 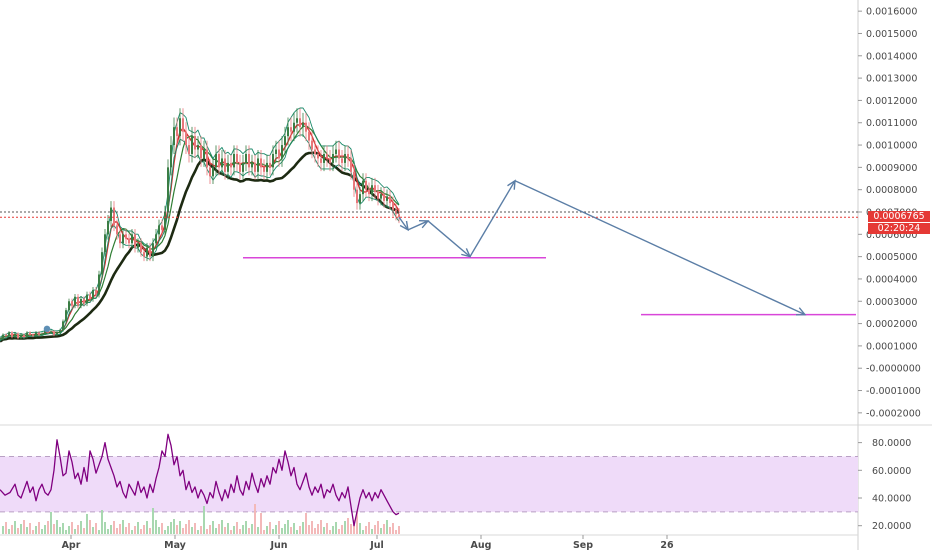 What do you see at coordinates (201, 519) in the screenshot?
I see `volume-bars` at bounding box center [201, 519].